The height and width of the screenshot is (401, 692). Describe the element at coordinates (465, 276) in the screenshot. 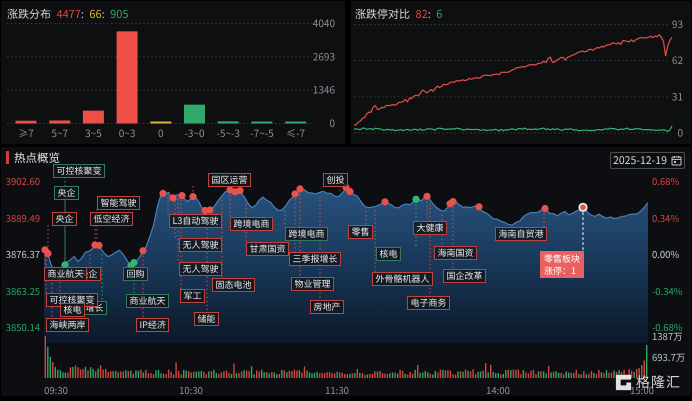

I see `sector-tag: 国企改革` at that location.